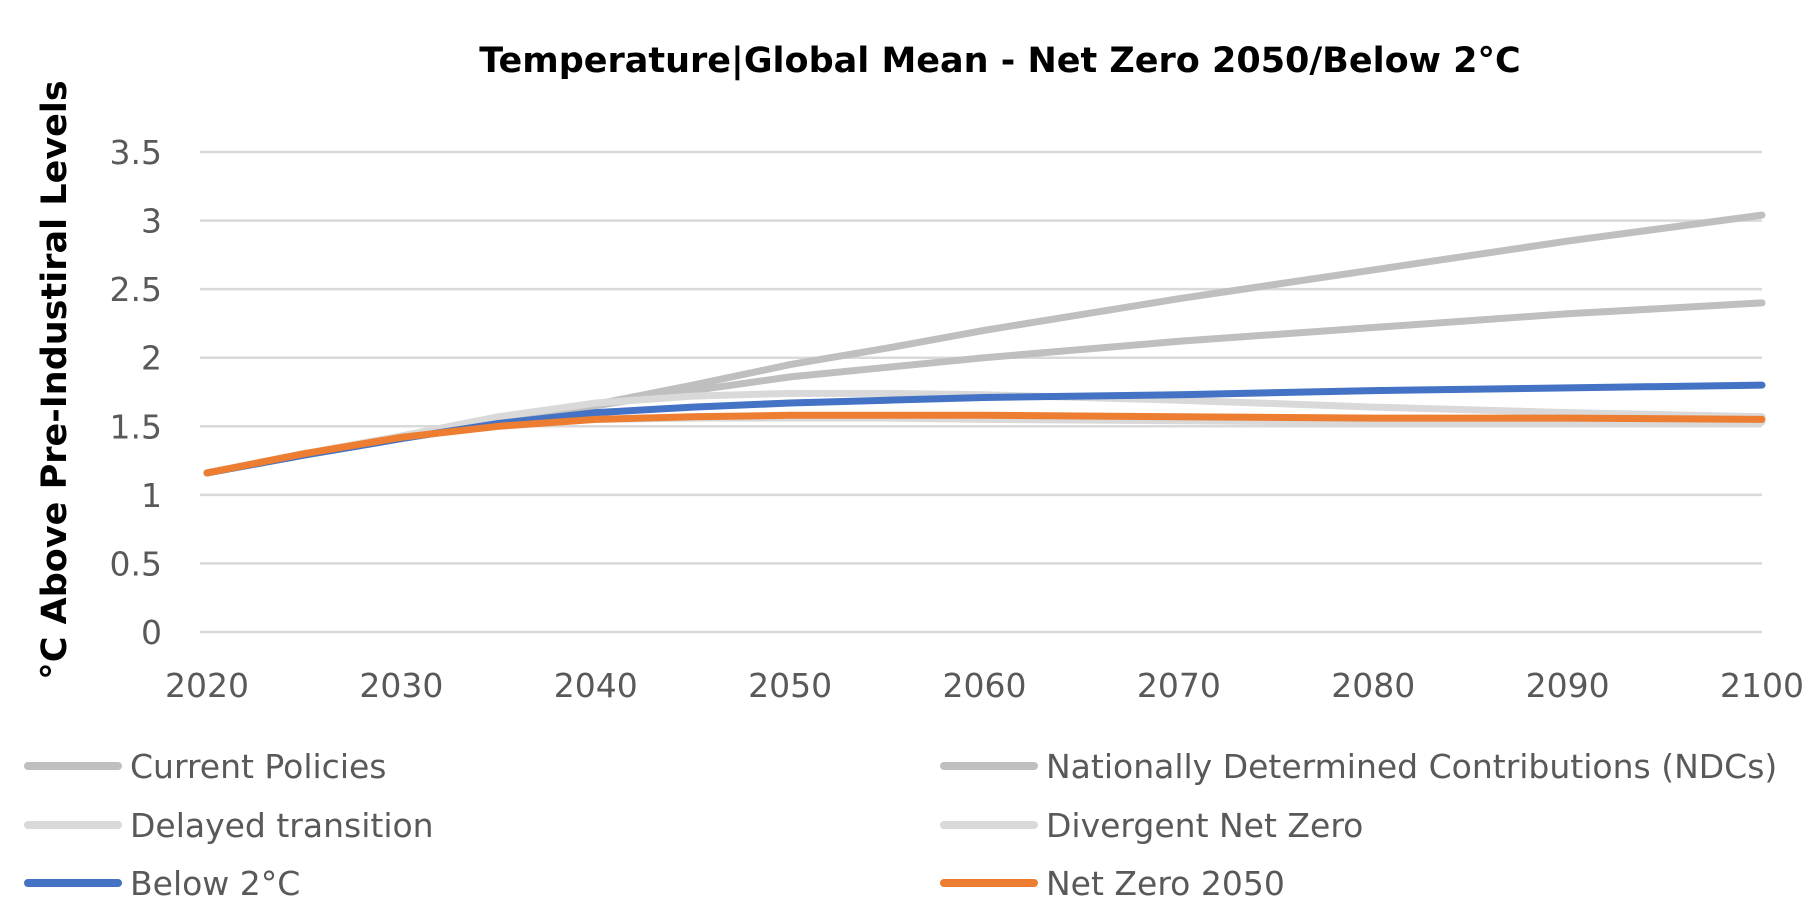 The image size is (1819, 909). What do you see at coordinates (136, 152) in the screenshot?
I see `y-tick-label: 3.5` at bounding box center [136, 152].